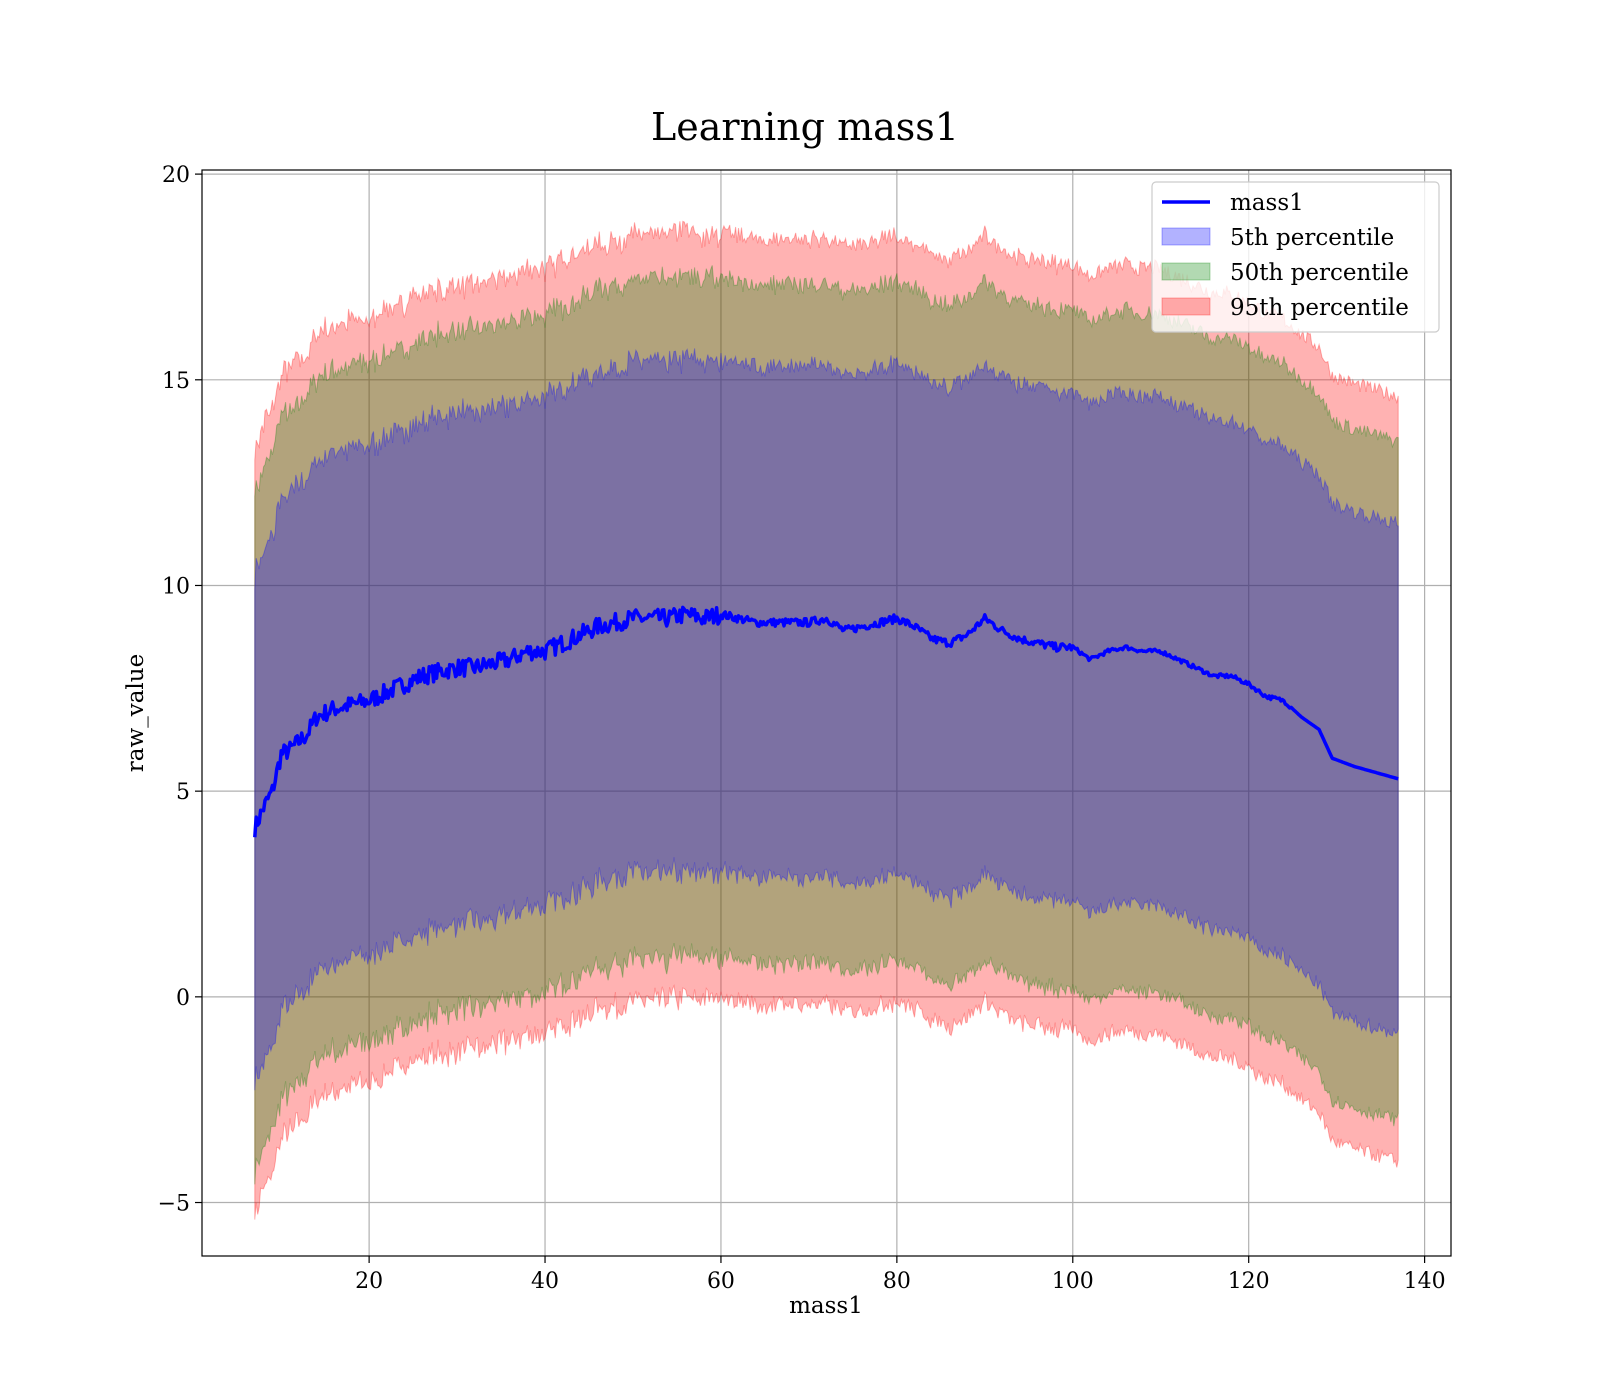  What do you see at coordinates (183, 792) in the screenshot?
I see `y-tick-label: 5` at bounding box center [183, 792].